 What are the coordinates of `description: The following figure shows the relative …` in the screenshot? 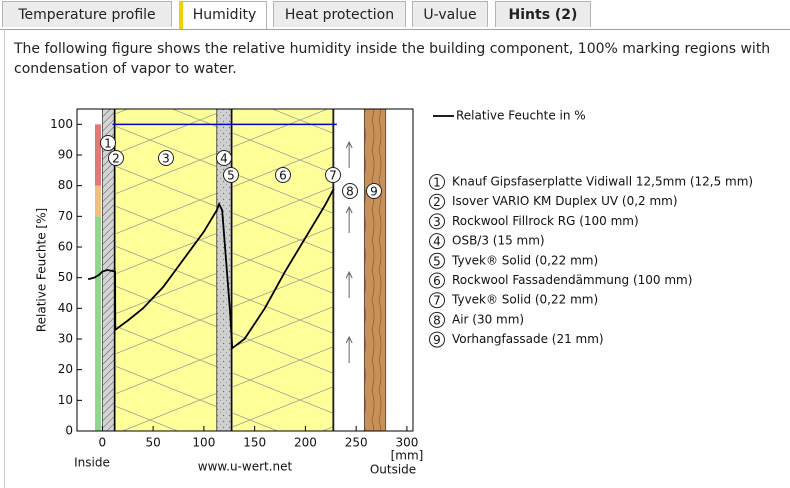 It's located at (392, 59).